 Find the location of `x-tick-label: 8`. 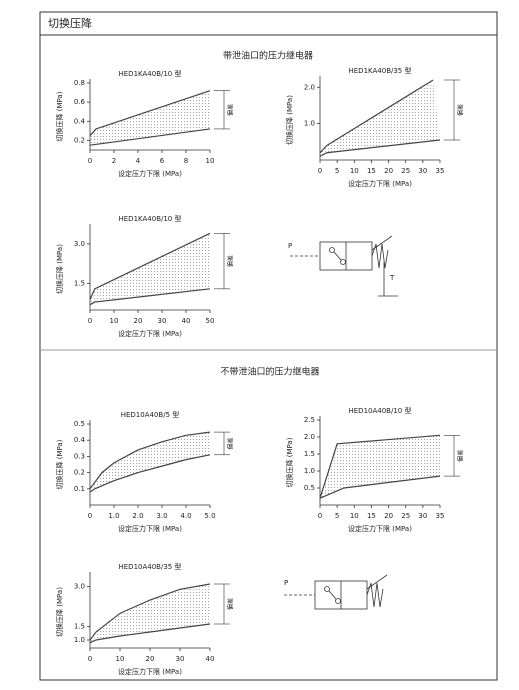

x-tick-label: 8 is located at coordinates (186, 161).